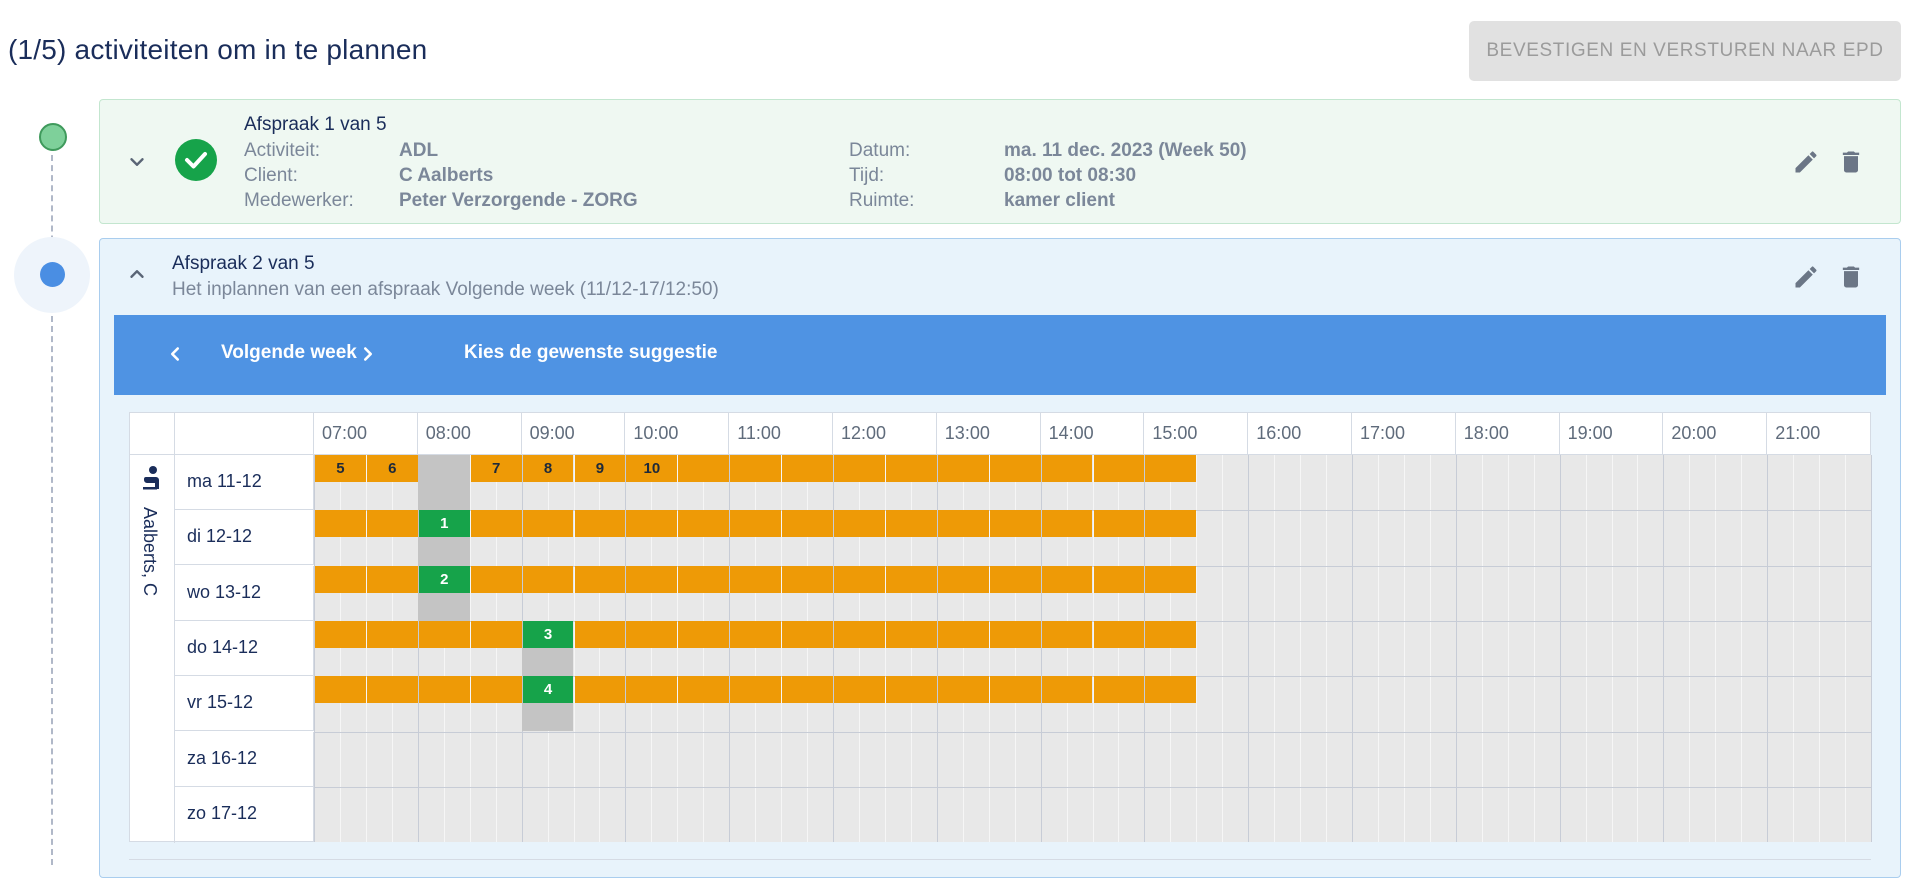 This screenshot has width=1905, height=879. I want to click on suggestion-slot: 1, so click(444, 524).